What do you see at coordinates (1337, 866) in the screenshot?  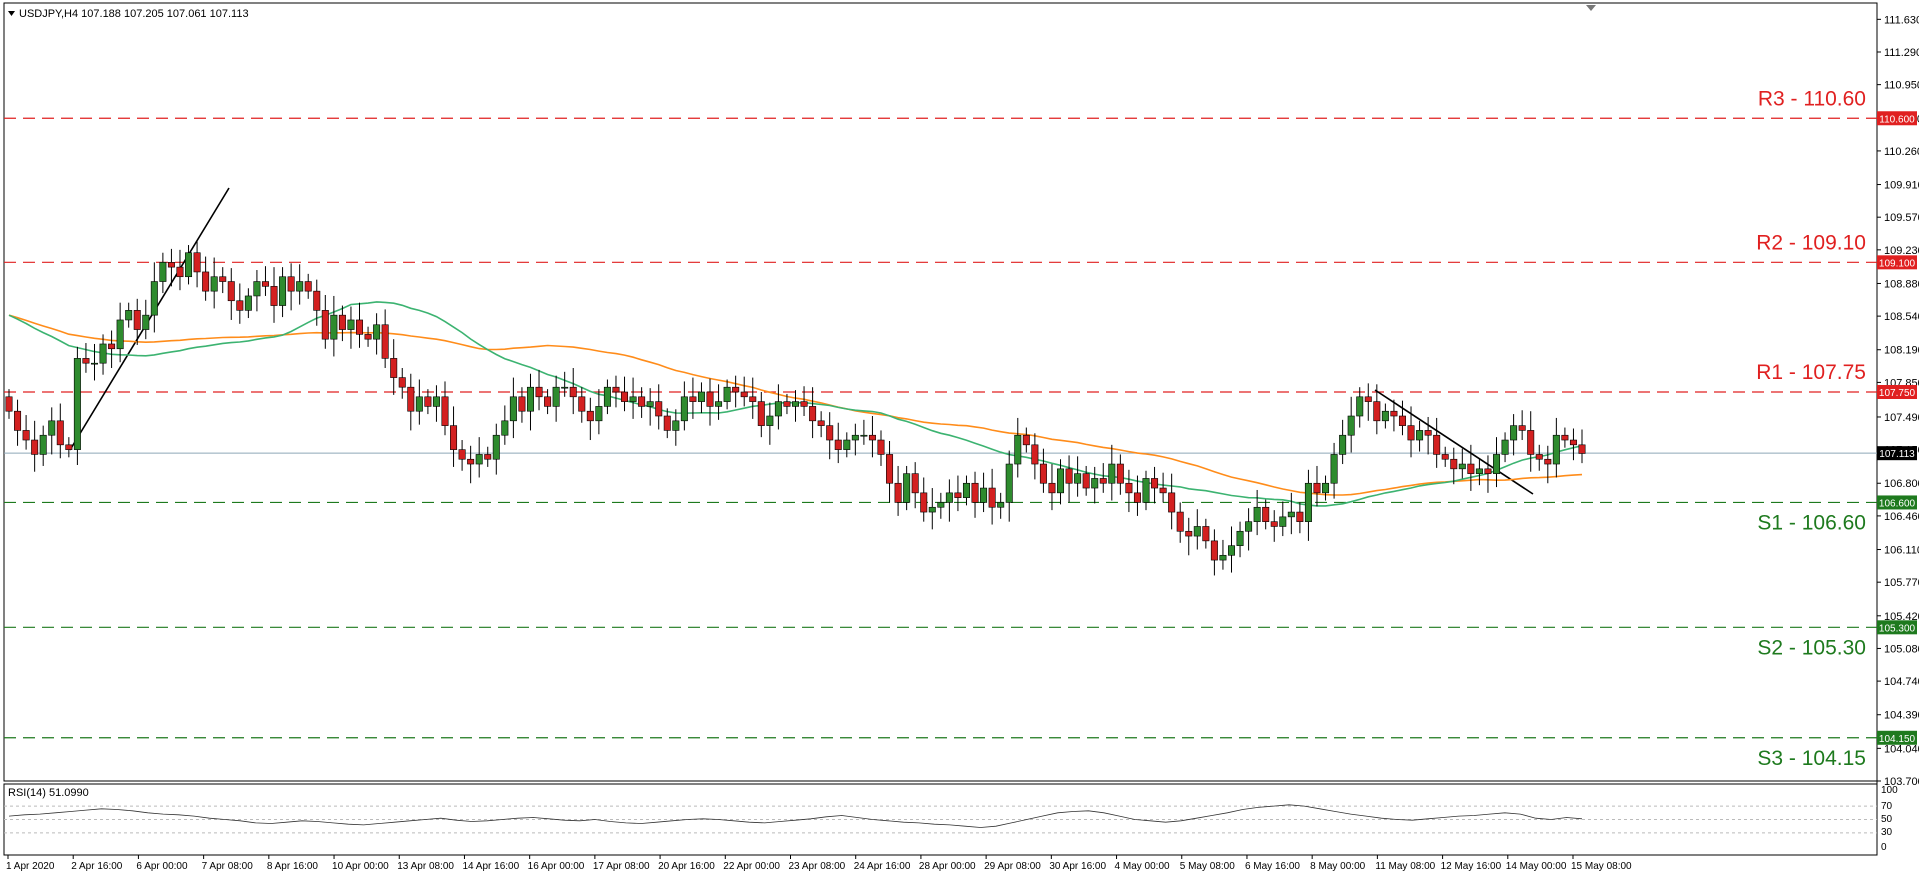 I see `x-tick-label: 8 May 00:00` at bounding box center [1337, 866].